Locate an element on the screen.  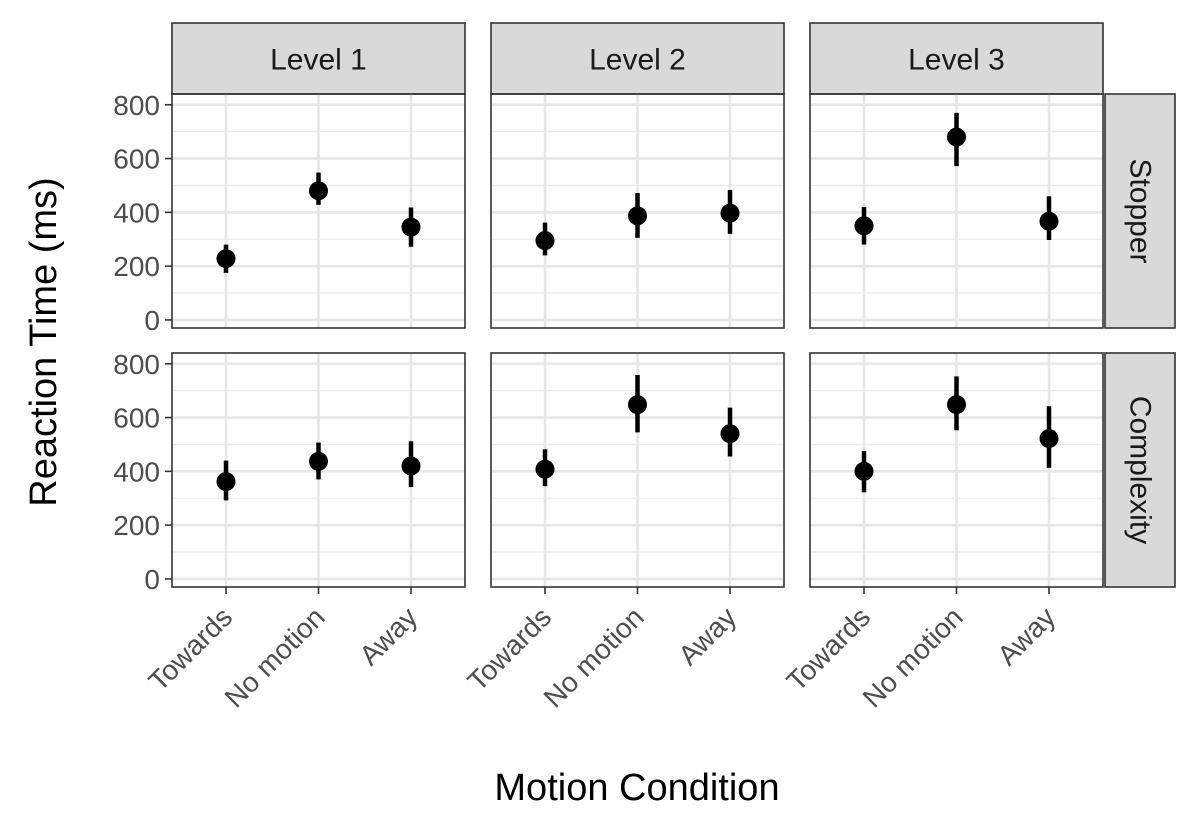
strip-label: Level 2 is located at coordinates (637, 60).